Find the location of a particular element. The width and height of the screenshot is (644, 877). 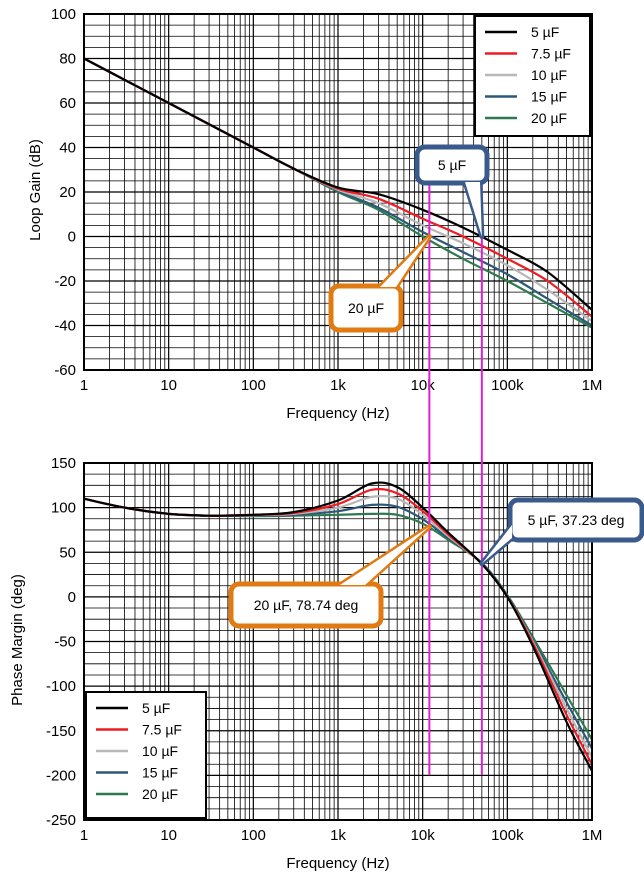

y-tick-label: -100 is located at coordinates (61, 686).